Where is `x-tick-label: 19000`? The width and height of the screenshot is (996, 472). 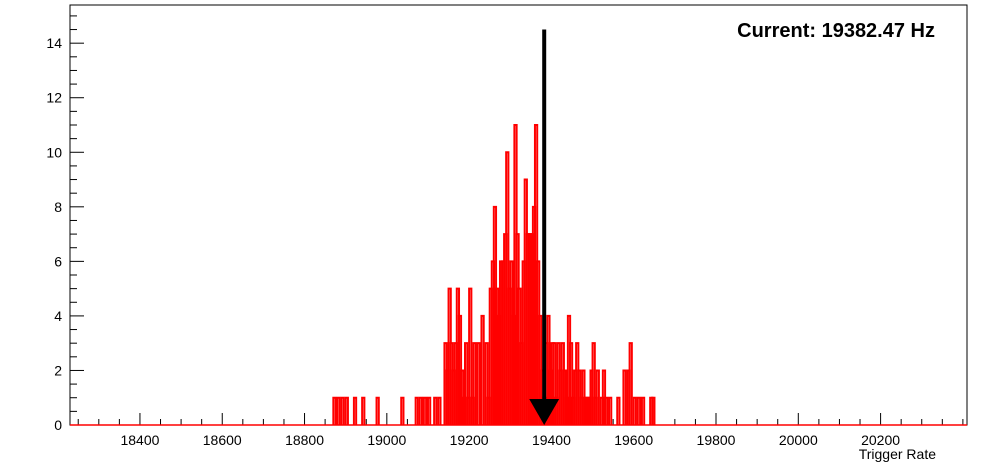
x-tick-label: 19000 is located at coordinates (386, 440).